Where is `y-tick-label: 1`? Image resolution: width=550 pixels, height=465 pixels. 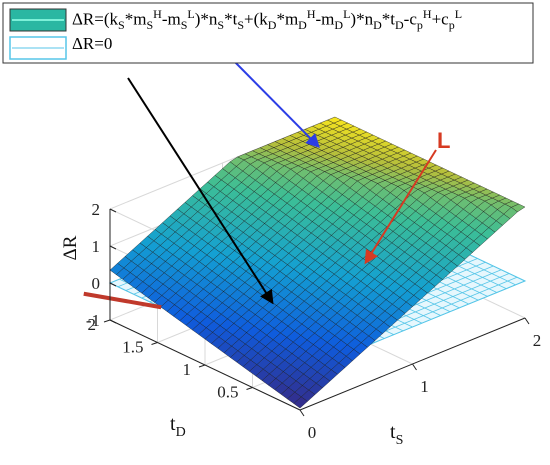
y-tick-label: 1 is located at coordinates (187, 369).